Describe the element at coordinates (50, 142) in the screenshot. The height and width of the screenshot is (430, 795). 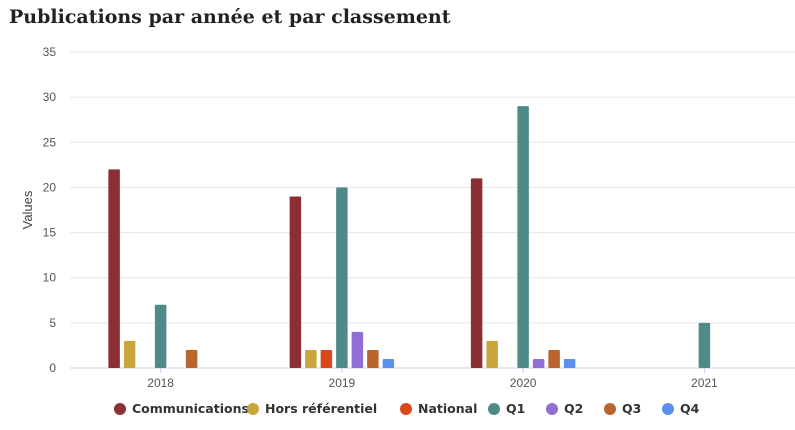
I see `y-tick-label: 25` at that location.